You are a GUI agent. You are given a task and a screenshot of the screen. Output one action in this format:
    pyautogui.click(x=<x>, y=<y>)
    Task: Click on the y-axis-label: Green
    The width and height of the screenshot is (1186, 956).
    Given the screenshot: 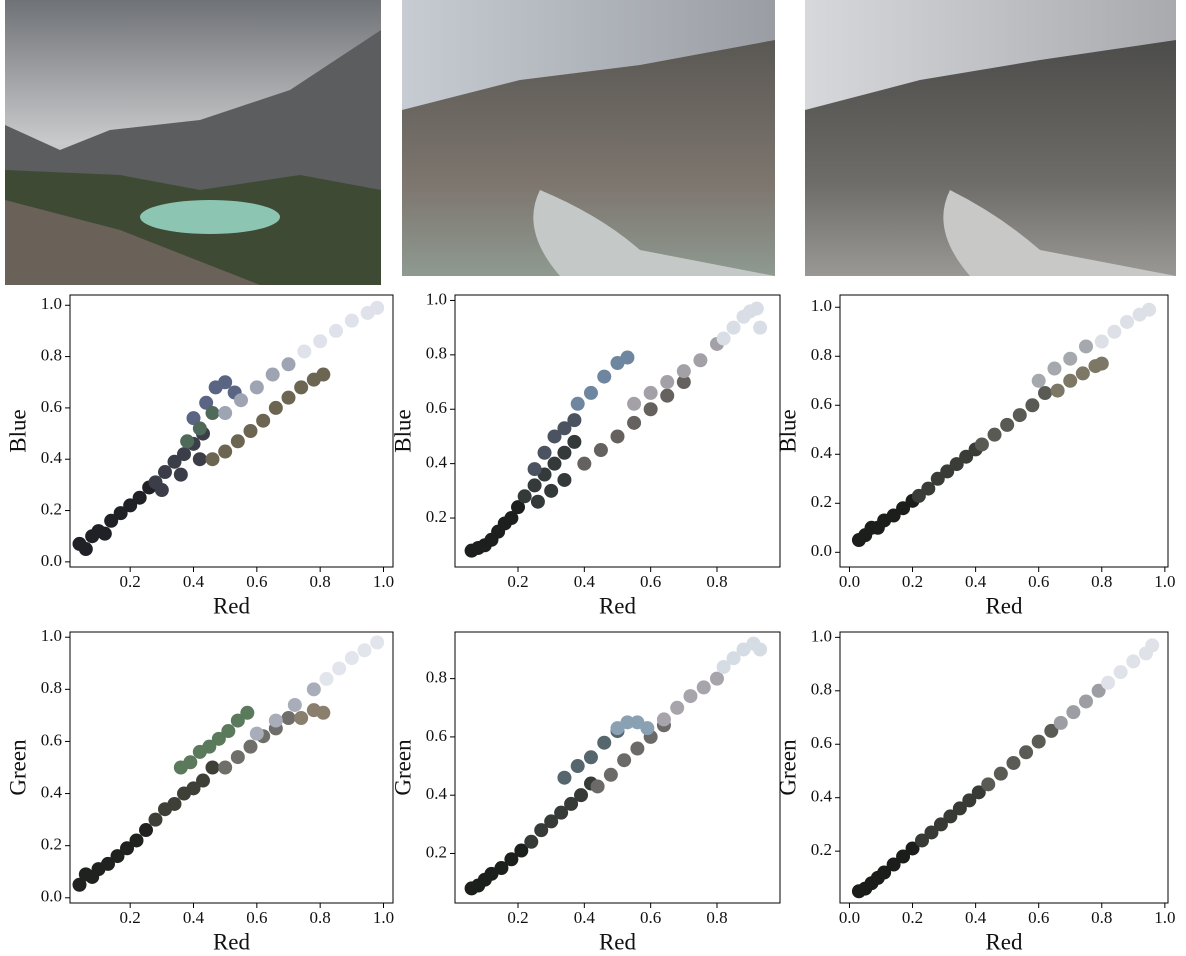 What is the action you would take?
    pyautogui.click(x=17, y=767)
    